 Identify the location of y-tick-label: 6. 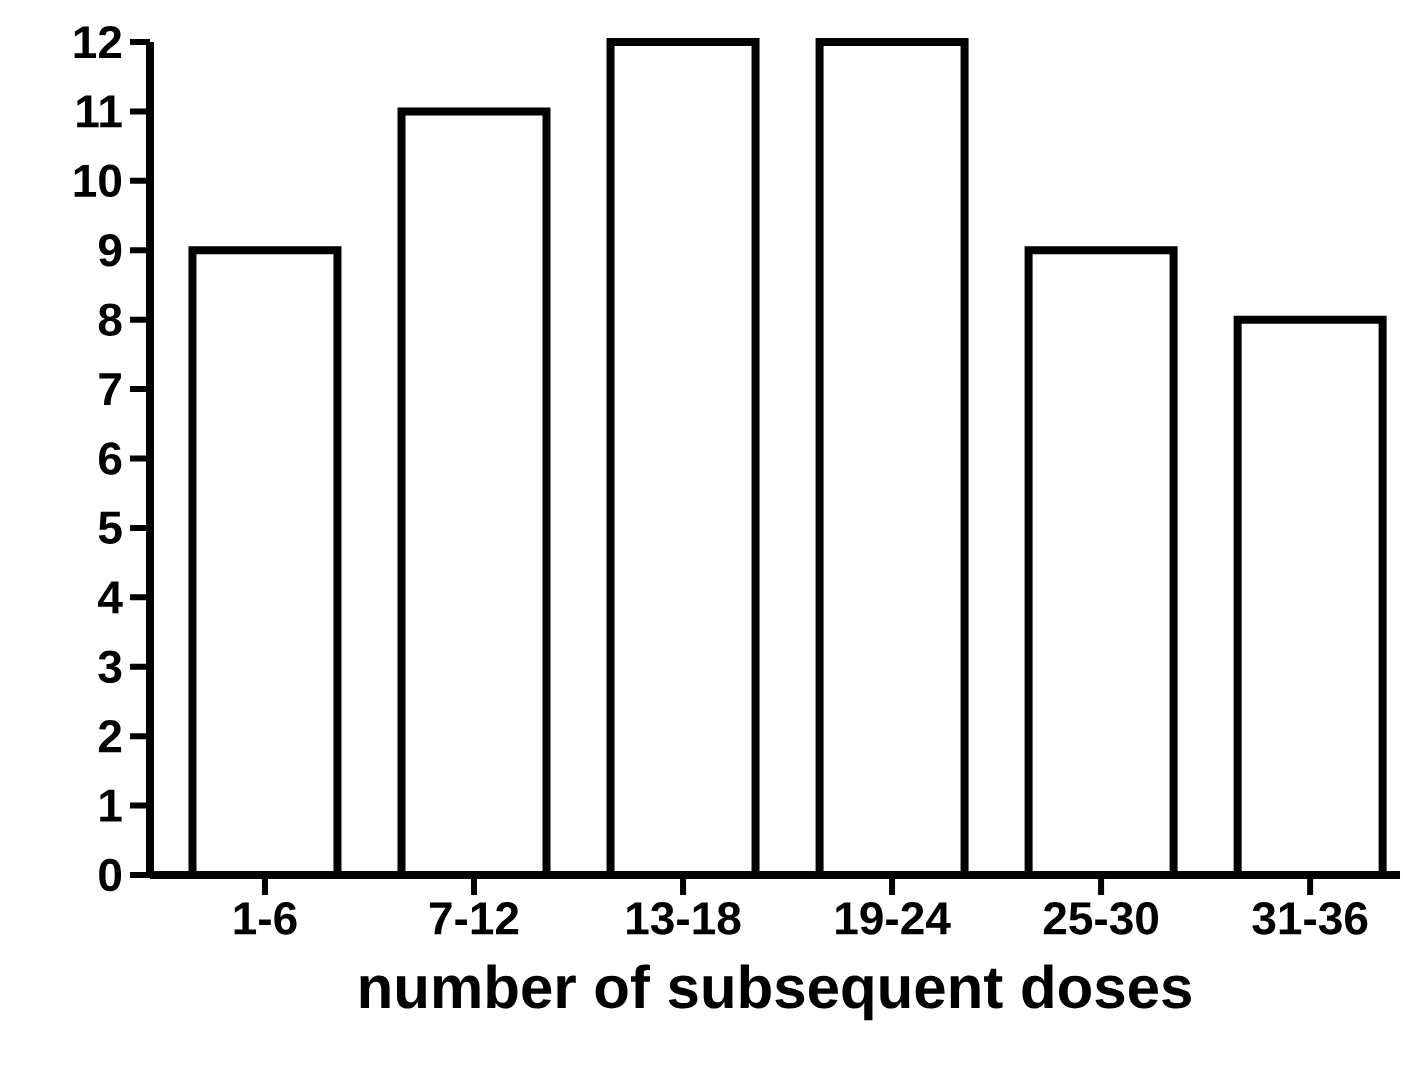
(110, 458).